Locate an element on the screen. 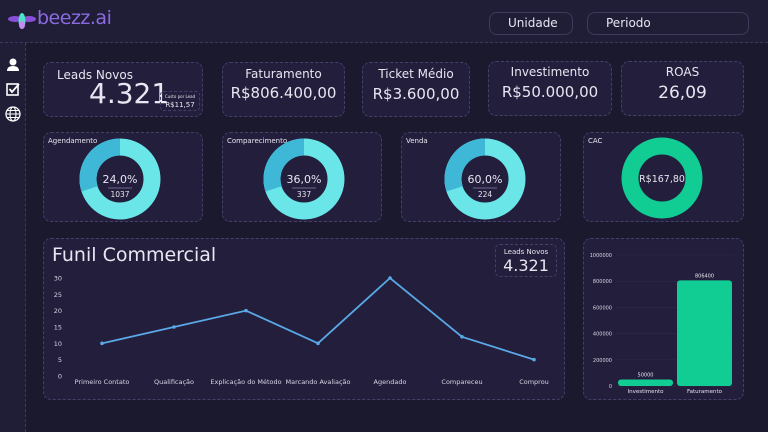  kpi-investimento-card: Investimento R$50.000,00 is located at coordinates (550, 88).